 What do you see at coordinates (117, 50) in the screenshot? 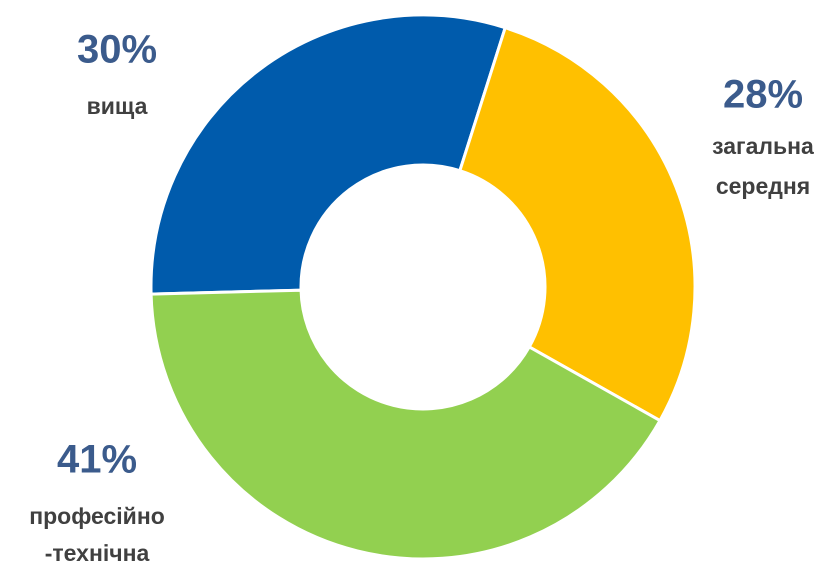
I see `value-label: 30%` at bounding box center [117, 50].